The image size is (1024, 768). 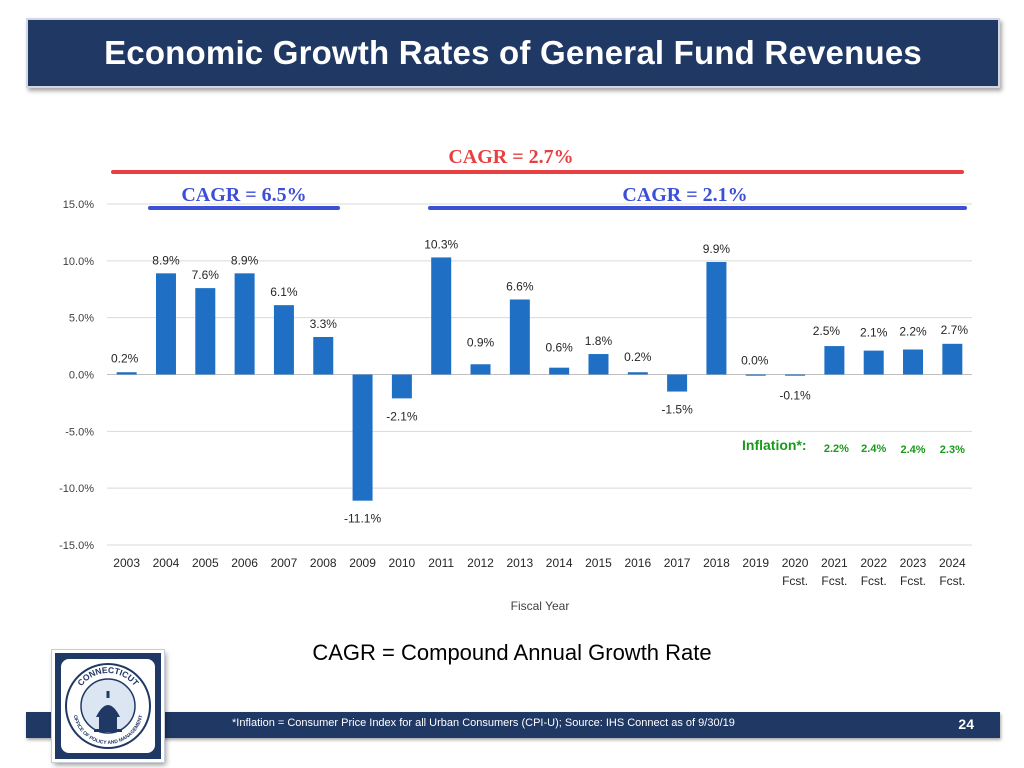 I want to click on data-label: 1.8%, so click(x=599, y=341).